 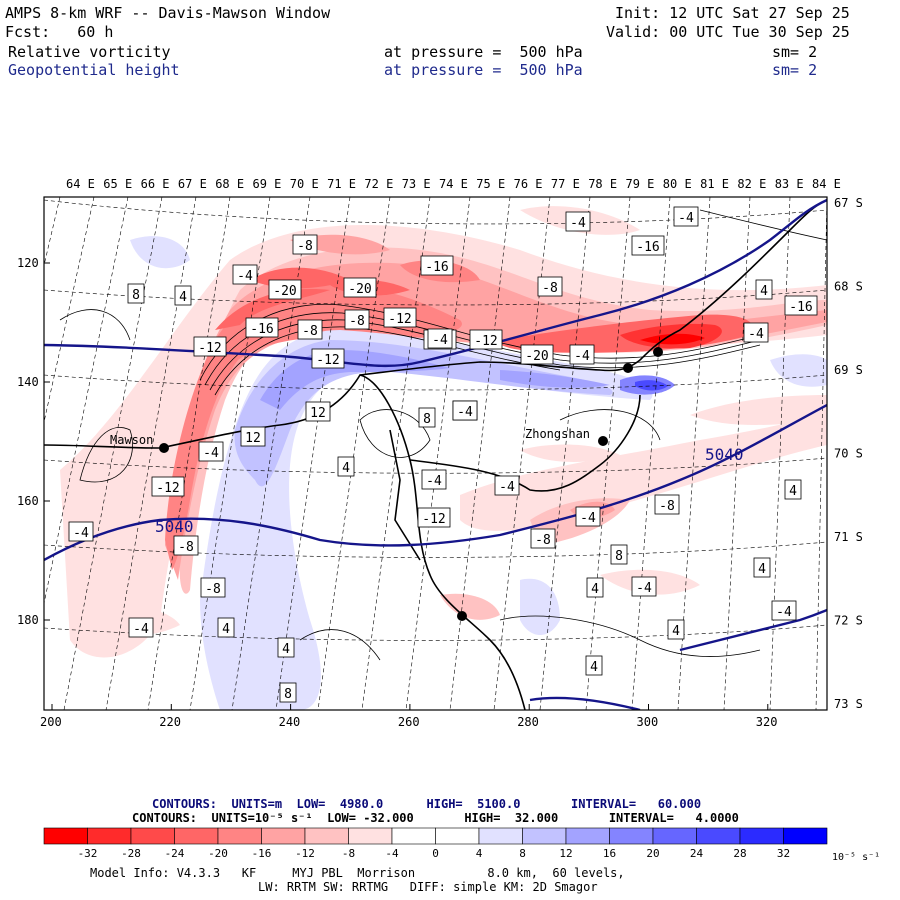 I want to click on colorbar-tick-label: -12, so click(x=305, y=853).